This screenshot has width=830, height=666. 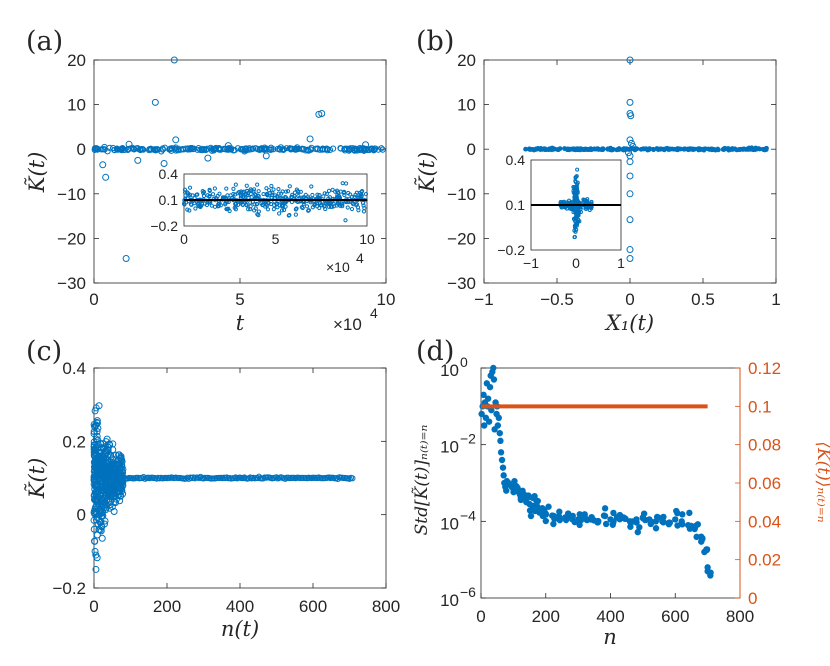 What do you see at coordinates (240, 606) in the screenshot?
I see `panel-c-xtick-label: 400` at bounding box center [240, 606].